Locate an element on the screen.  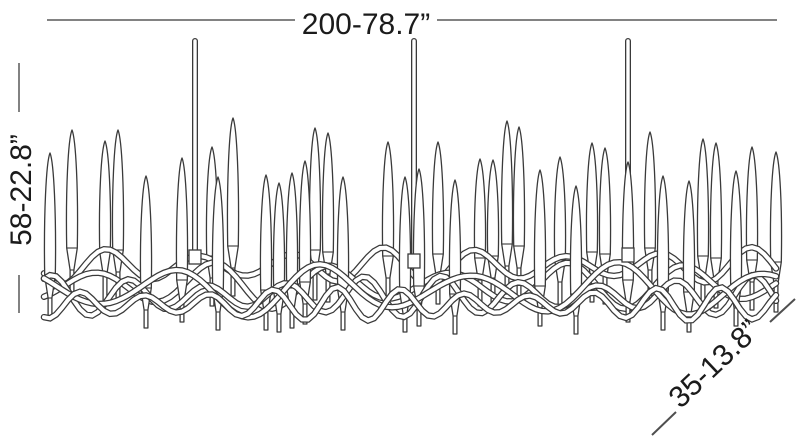
height-dimension-label: 58-22.8” is located at coordinates (21, 190).